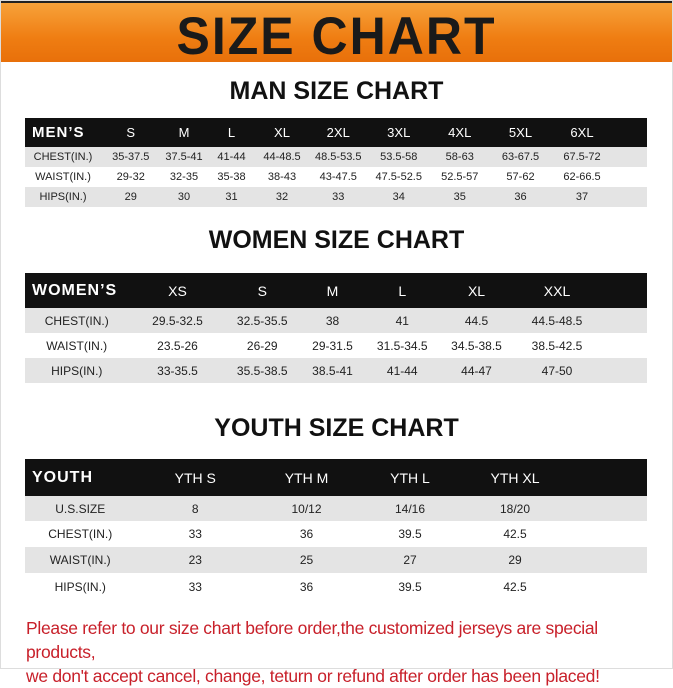  Describe the element at coordinates (332, 345) in the screenshot. I see `table-cell: 29-31.5` at that location.